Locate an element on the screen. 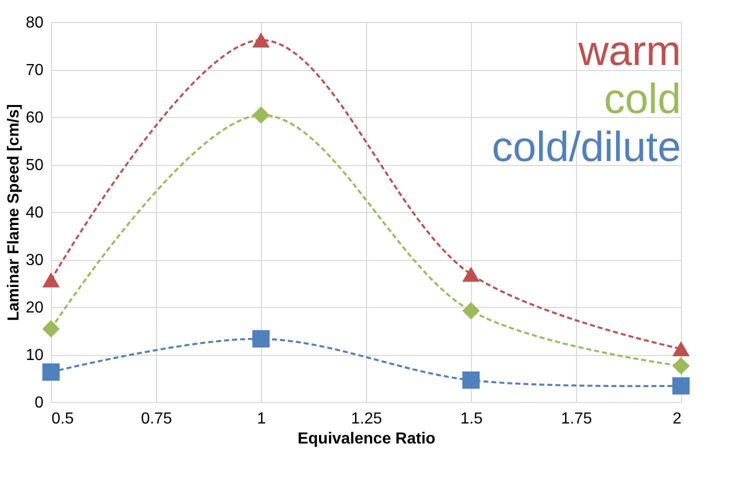 Image resolution: width=745 pixels, height=478 pixels. x-tick-label: 0.5 is located at coordinates (63, 419).